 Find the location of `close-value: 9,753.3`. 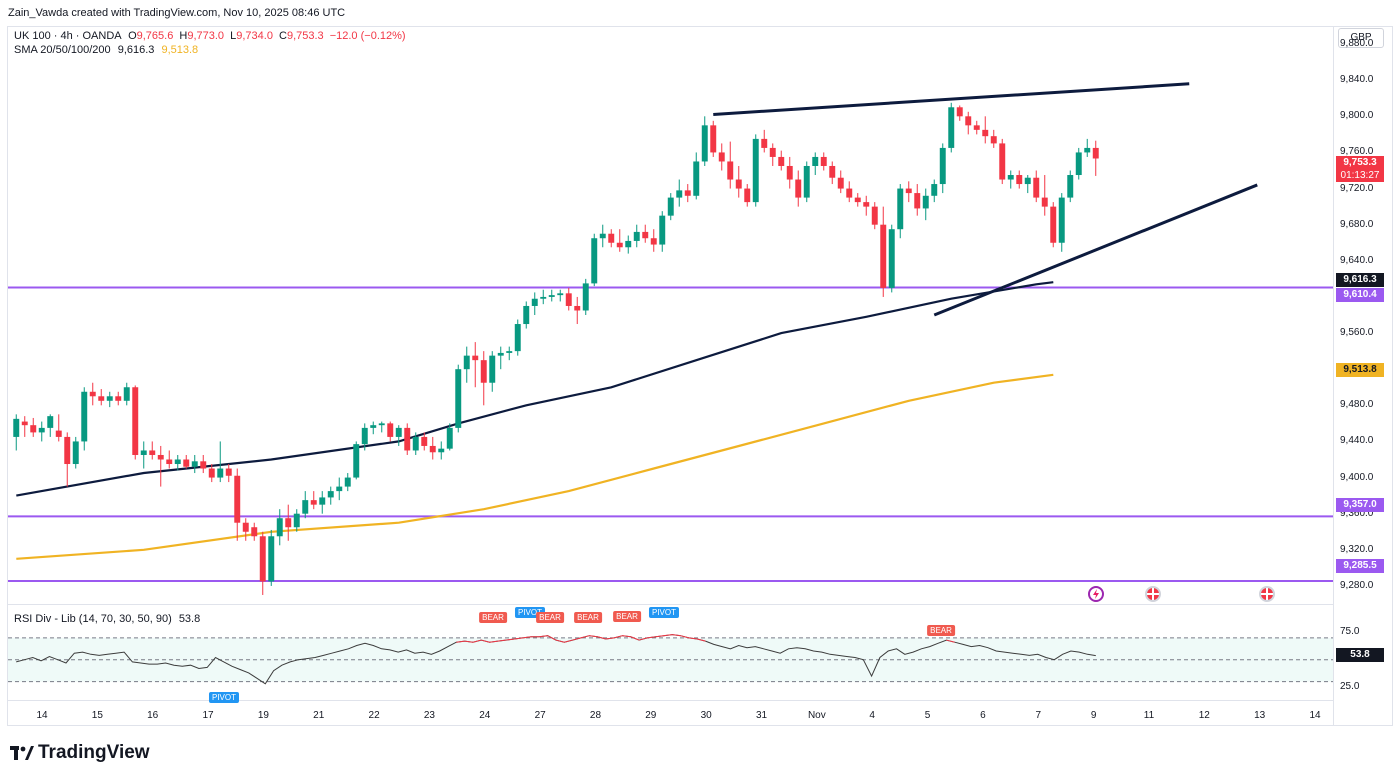

close-value: 9,753.3 is located at coordinates (305, 36).